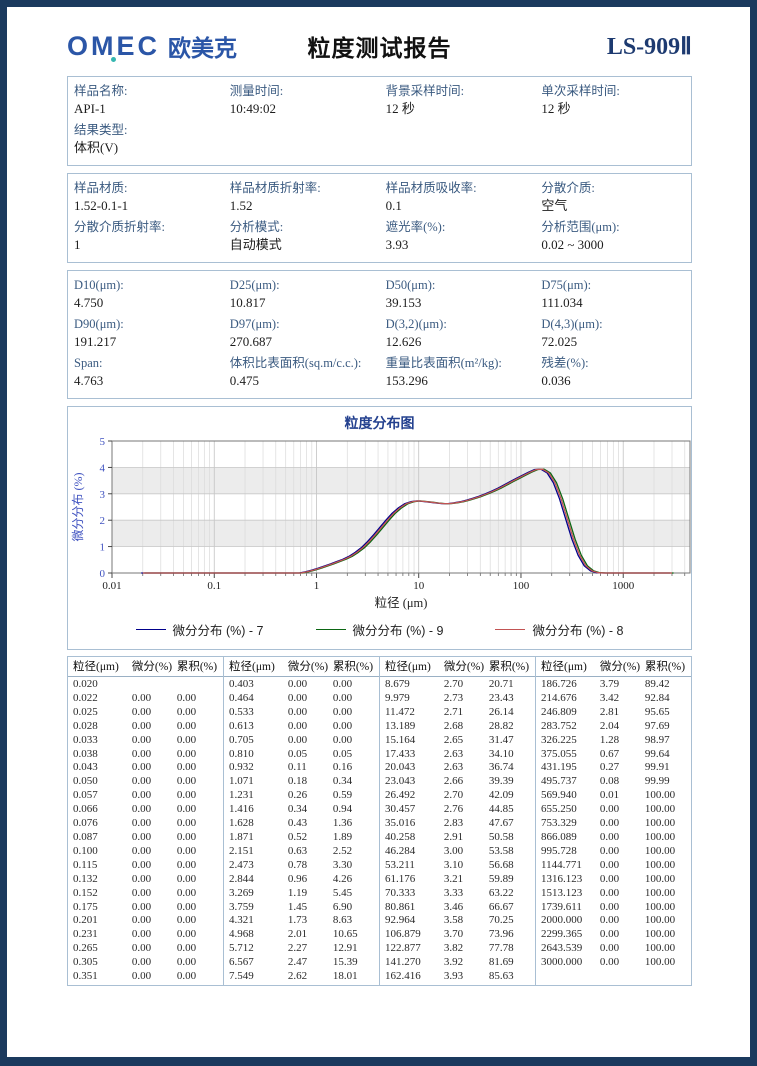 The height and width of the screenshot is (1066, 757). What do you see at coordinates (85, 850) in the screenshot?
I see `table-cell: 0.100` at bounding box center [85, 850].